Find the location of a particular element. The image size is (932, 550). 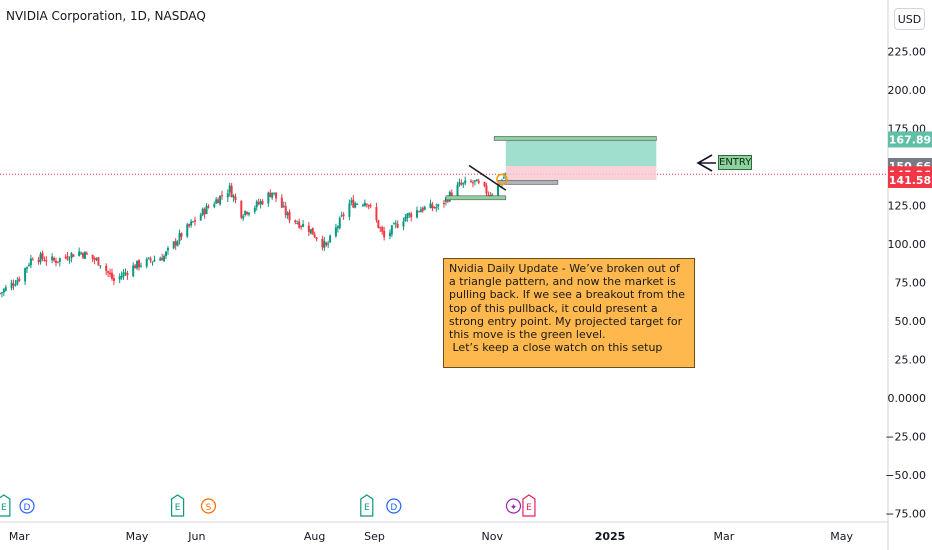

y-tick-label: −25.00 is located at coordinates (905, 437).